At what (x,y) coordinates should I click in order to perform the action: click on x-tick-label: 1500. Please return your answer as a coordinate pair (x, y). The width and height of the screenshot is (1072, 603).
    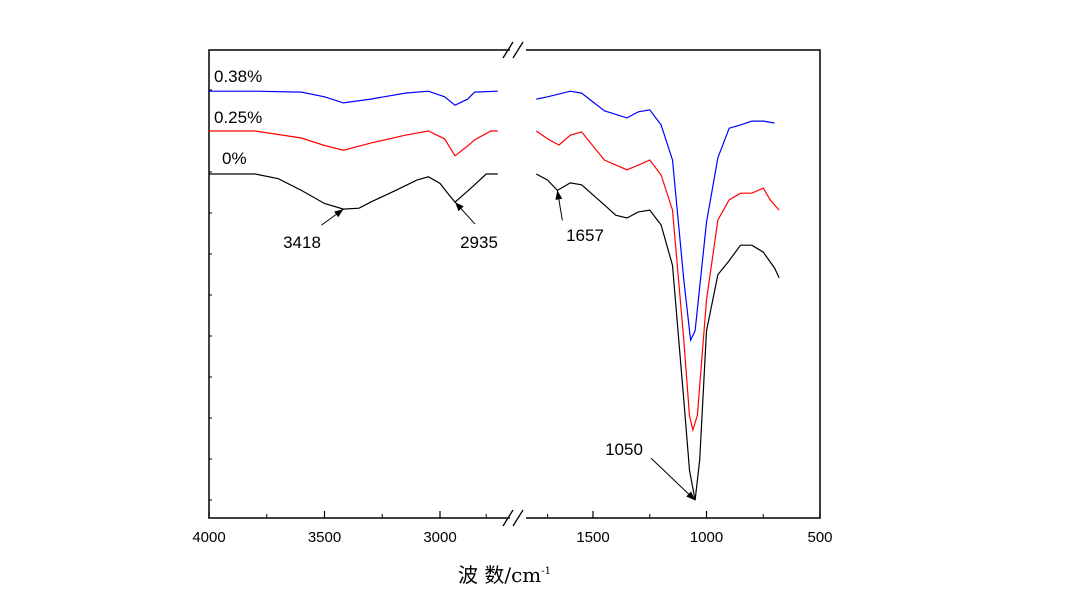
    Looking at the image, I should click on (592, 537).